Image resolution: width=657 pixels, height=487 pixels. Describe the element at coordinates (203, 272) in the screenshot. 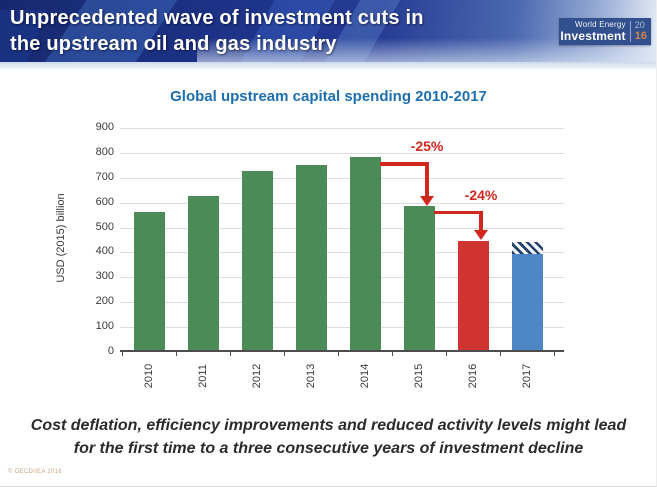

I see `bar-2011` at that location.